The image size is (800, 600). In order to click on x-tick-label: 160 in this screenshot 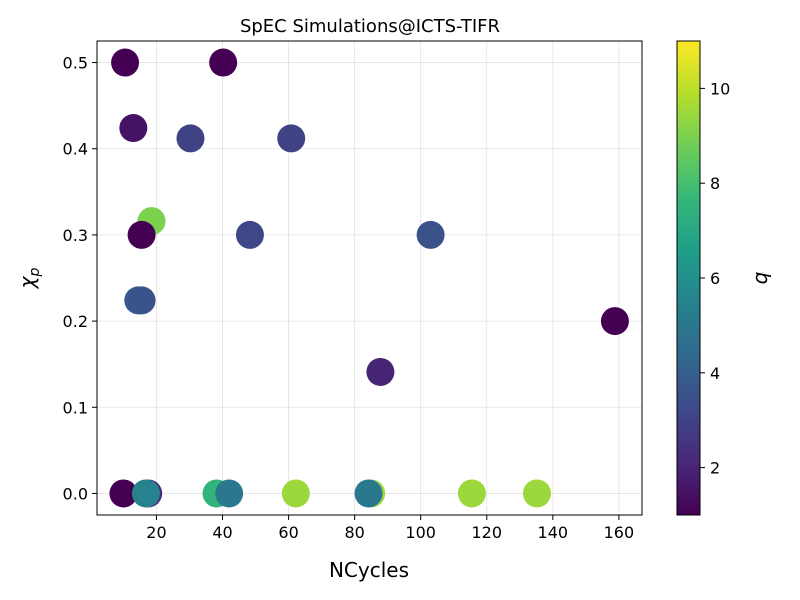, I will do `click(619, 532)`.